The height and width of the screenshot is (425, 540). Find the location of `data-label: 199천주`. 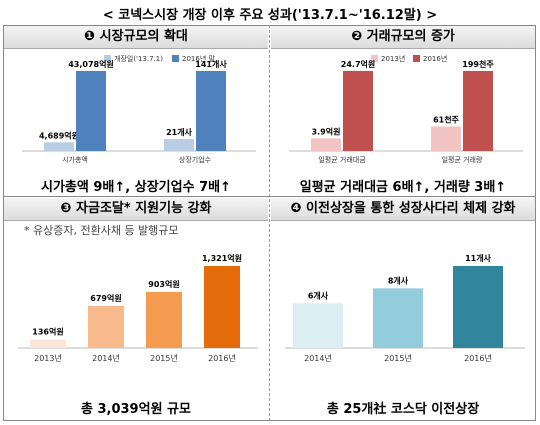

data-label: 199천주 is located at coordinates (478, 64).